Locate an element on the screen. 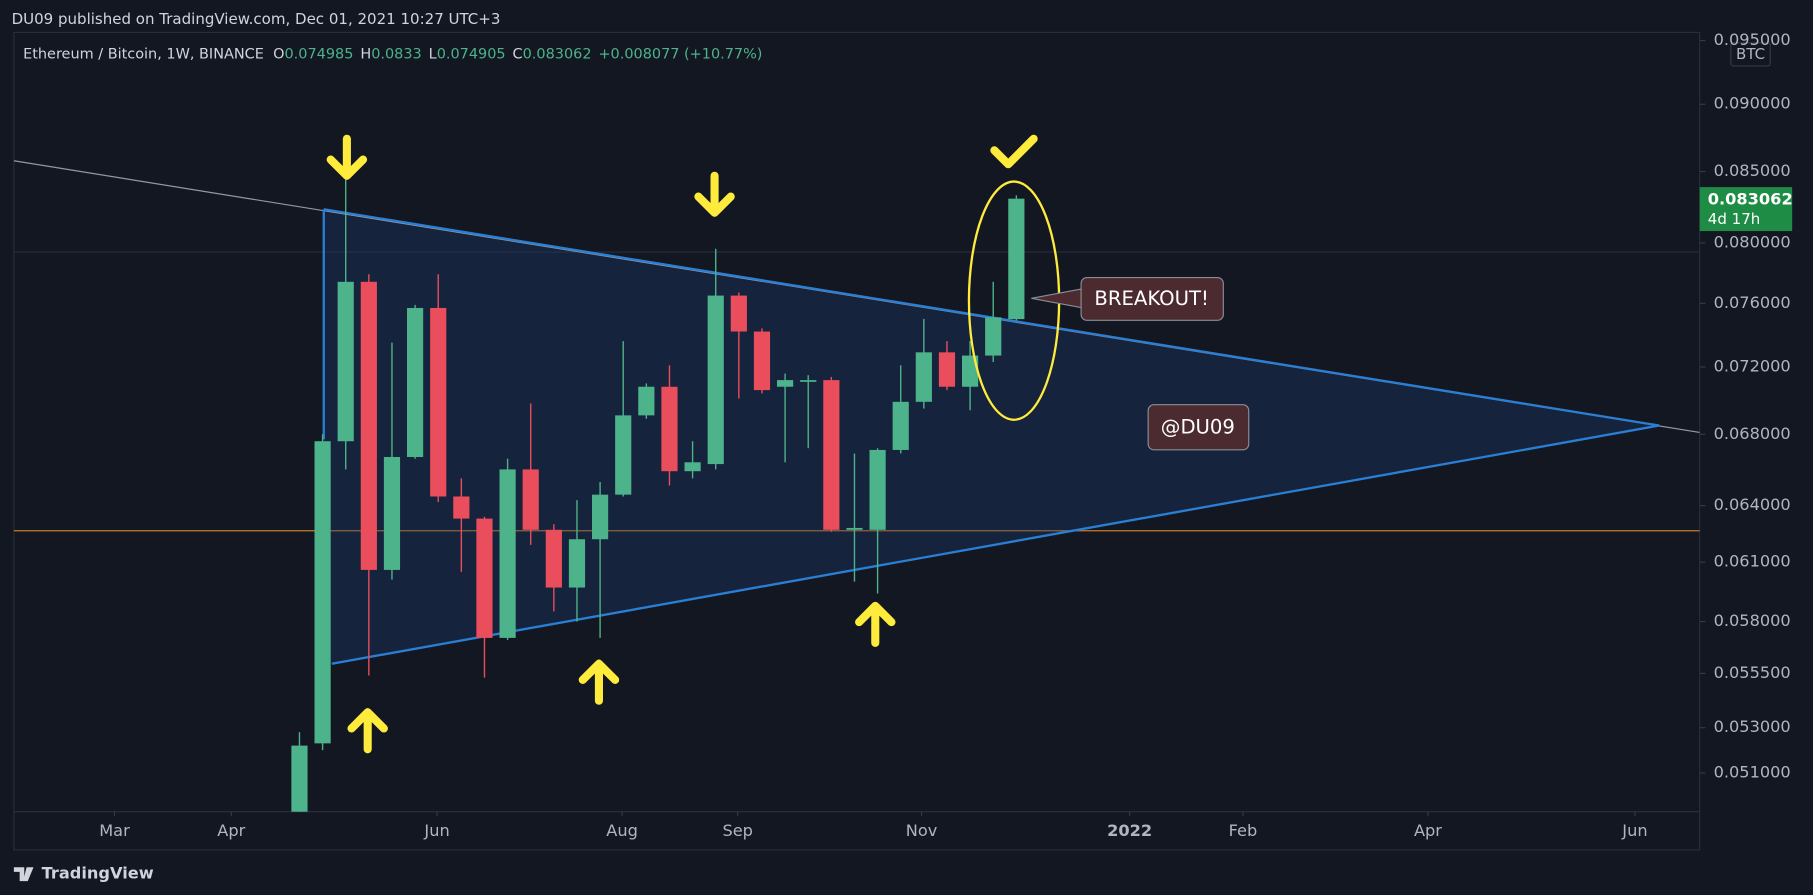 The width and height of the screenshot is (1813, 895). legend-value: 0.074985 is located at coordinates (319, 54).